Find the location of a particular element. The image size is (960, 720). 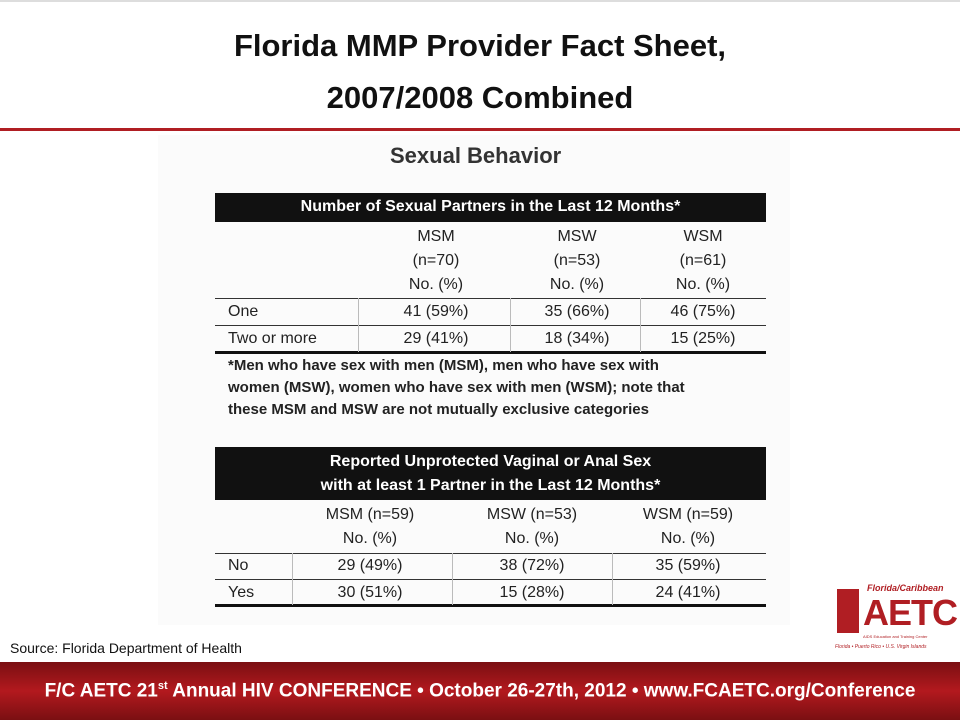

column-header: (n=61) is located at coordinates (703, 260).